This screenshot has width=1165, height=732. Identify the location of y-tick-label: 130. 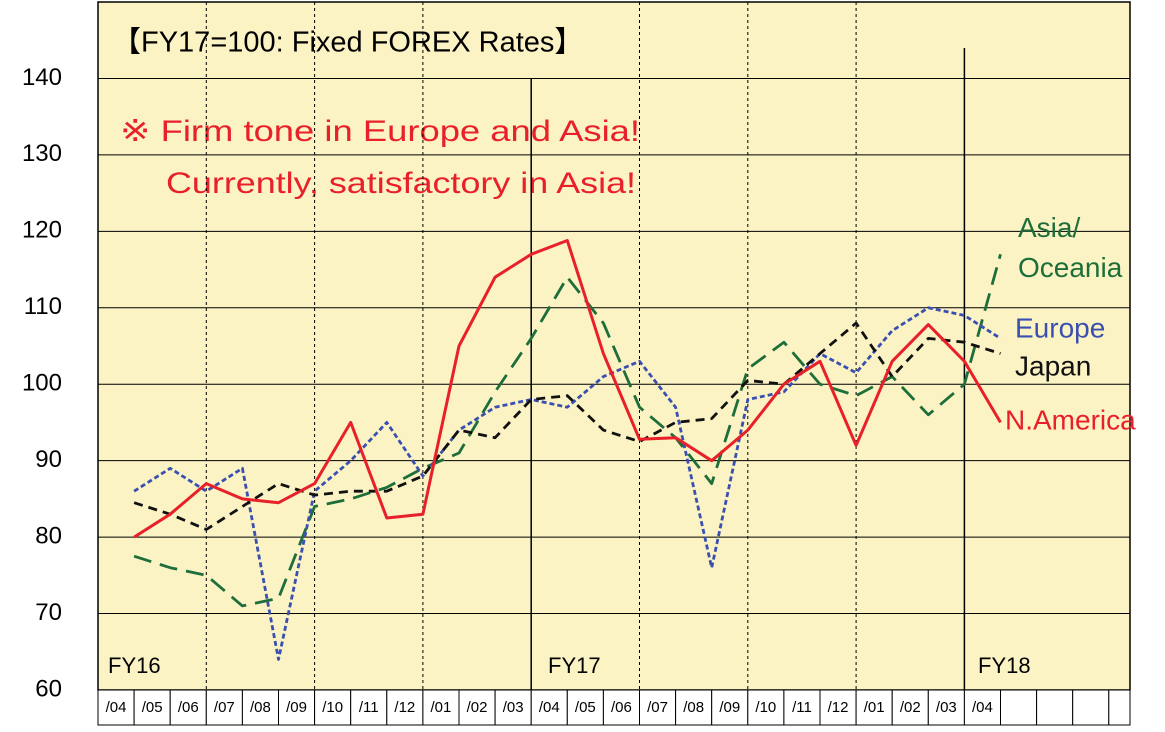
(42, 153).